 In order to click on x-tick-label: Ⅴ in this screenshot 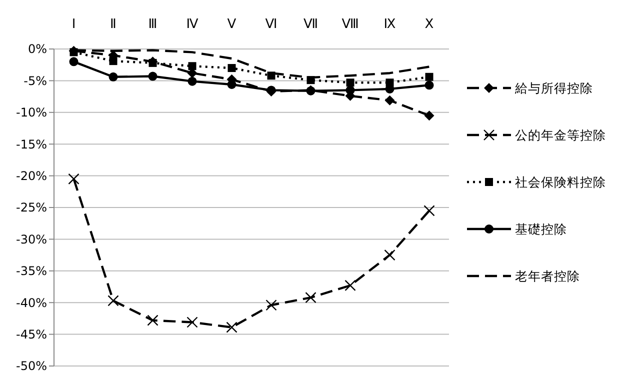, I will do `click(231, 24)`.